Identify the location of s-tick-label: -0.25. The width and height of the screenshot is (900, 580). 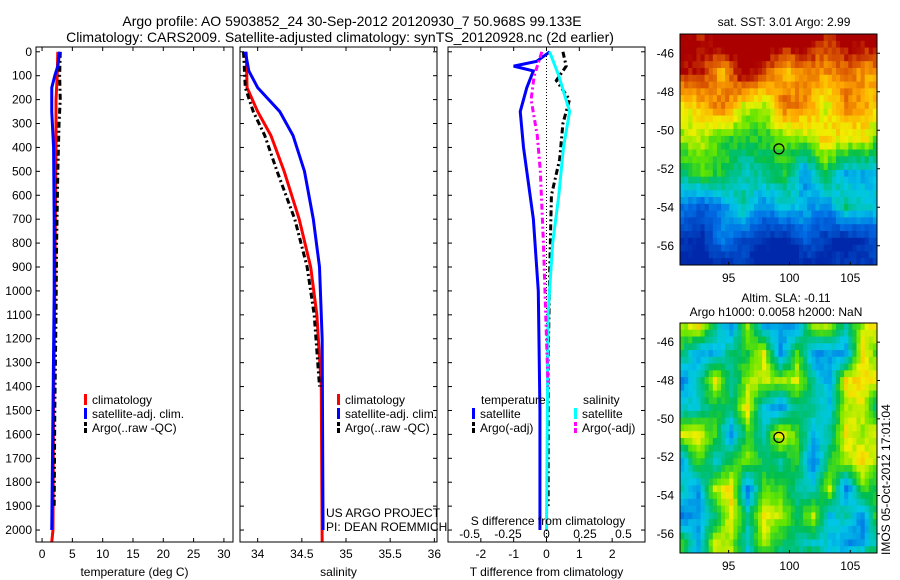
(508, 534).